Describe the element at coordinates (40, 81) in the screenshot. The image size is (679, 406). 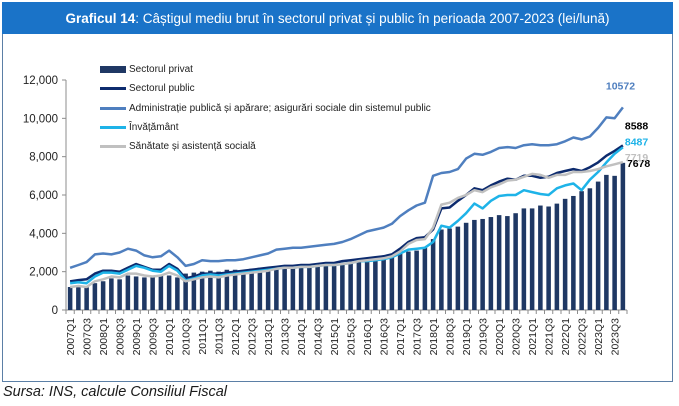
I see `y-tick-label: 12,000` at that location.